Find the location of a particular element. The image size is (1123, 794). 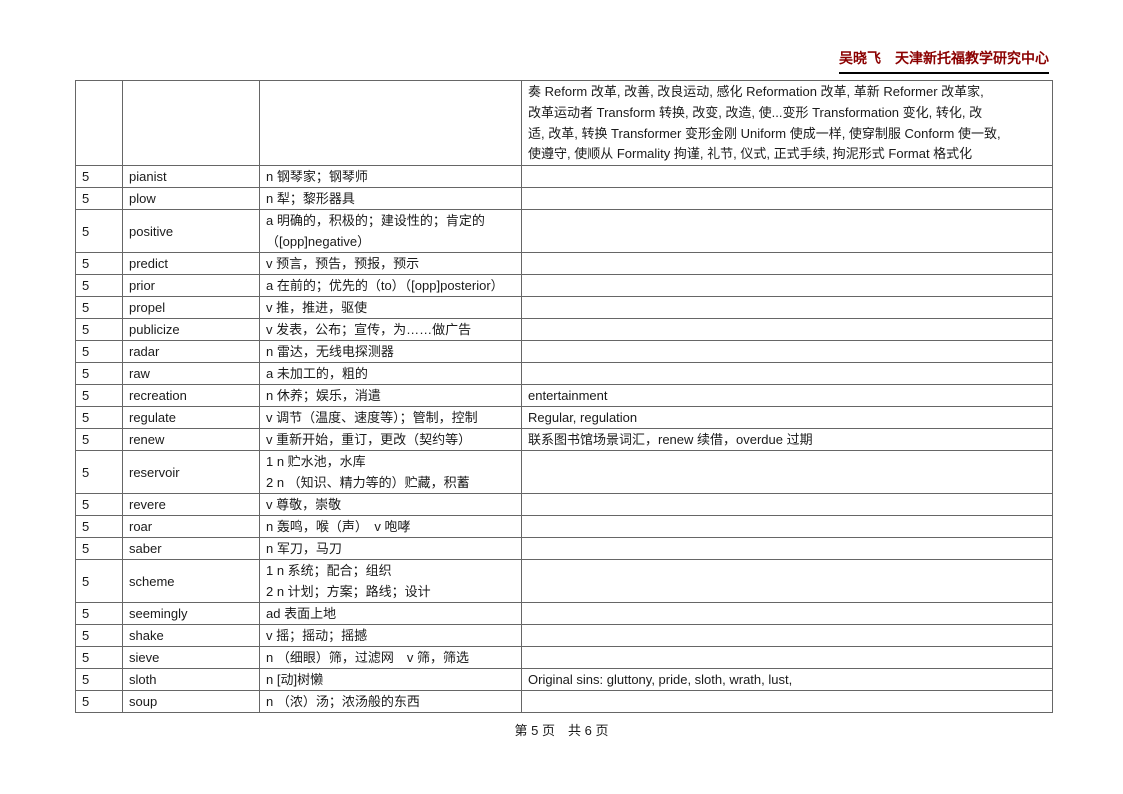

table-row: 5 shake v 摇；摇动；摇撼 is located at coordinates (564, 636).